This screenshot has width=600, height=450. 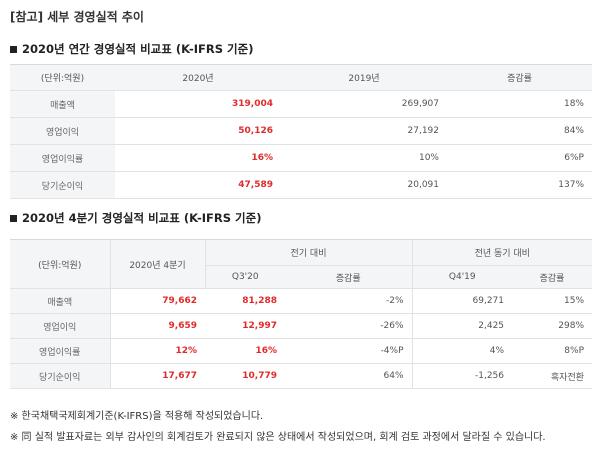 I want to click on value-q3-2020: 16%, so click(x=245, y=351).